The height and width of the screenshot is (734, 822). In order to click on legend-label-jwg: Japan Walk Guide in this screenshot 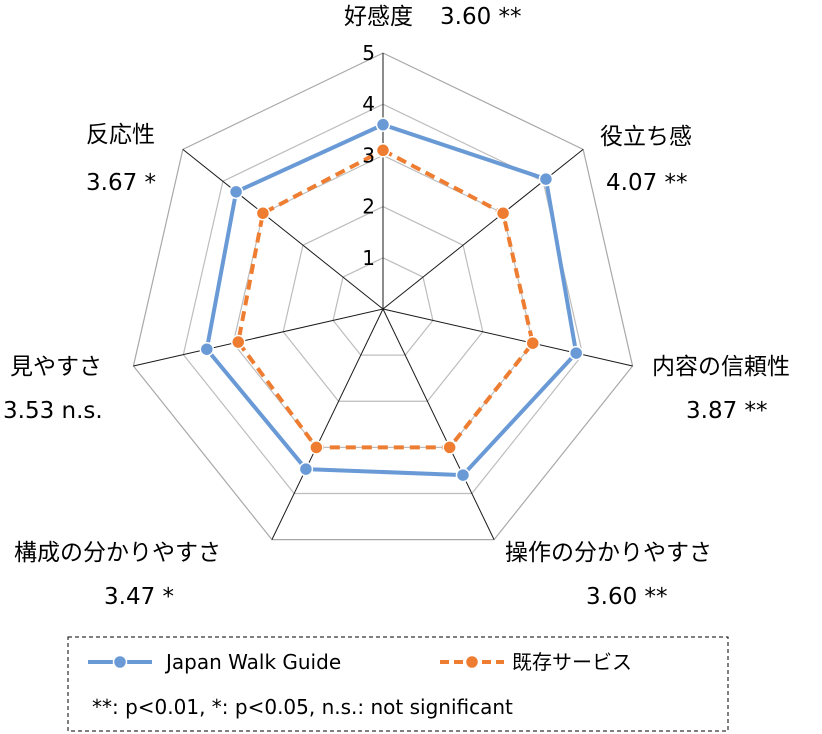, I will do `click(252, 662)`.